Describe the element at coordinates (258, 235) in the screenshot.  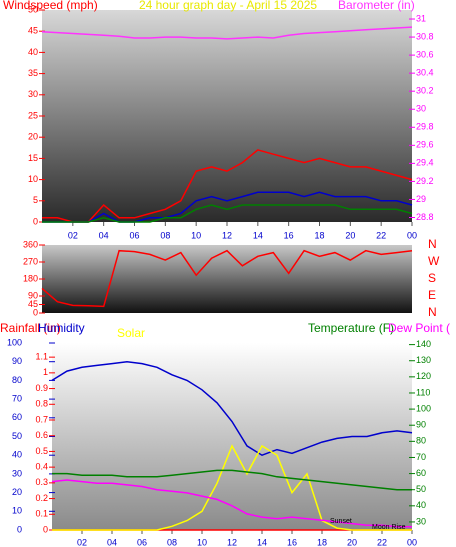
I see `x-tick-label: 14` at that location.